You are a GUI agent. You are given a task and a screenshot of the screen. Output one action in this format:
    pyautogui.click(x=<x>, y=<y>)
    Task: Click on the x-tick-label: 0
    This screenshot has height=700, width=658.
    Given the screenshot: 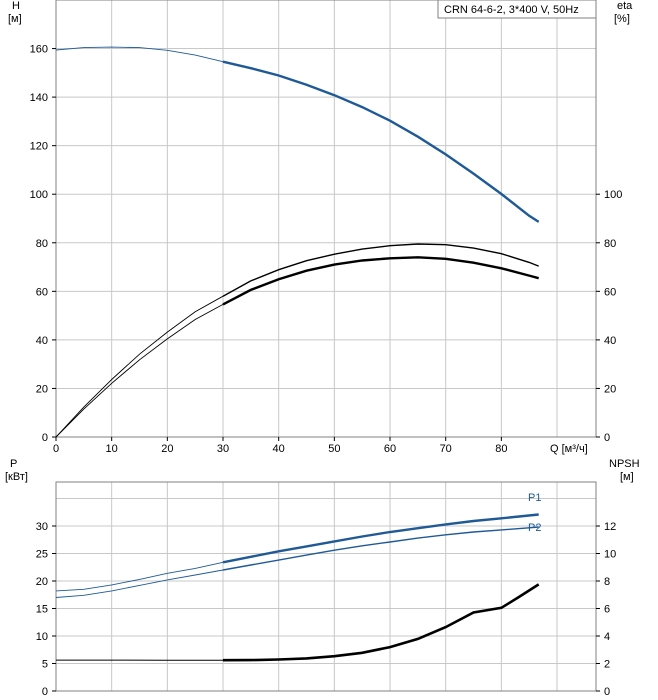 What is the action you would take?
    pyautogui.click(x=56, y=449)
    